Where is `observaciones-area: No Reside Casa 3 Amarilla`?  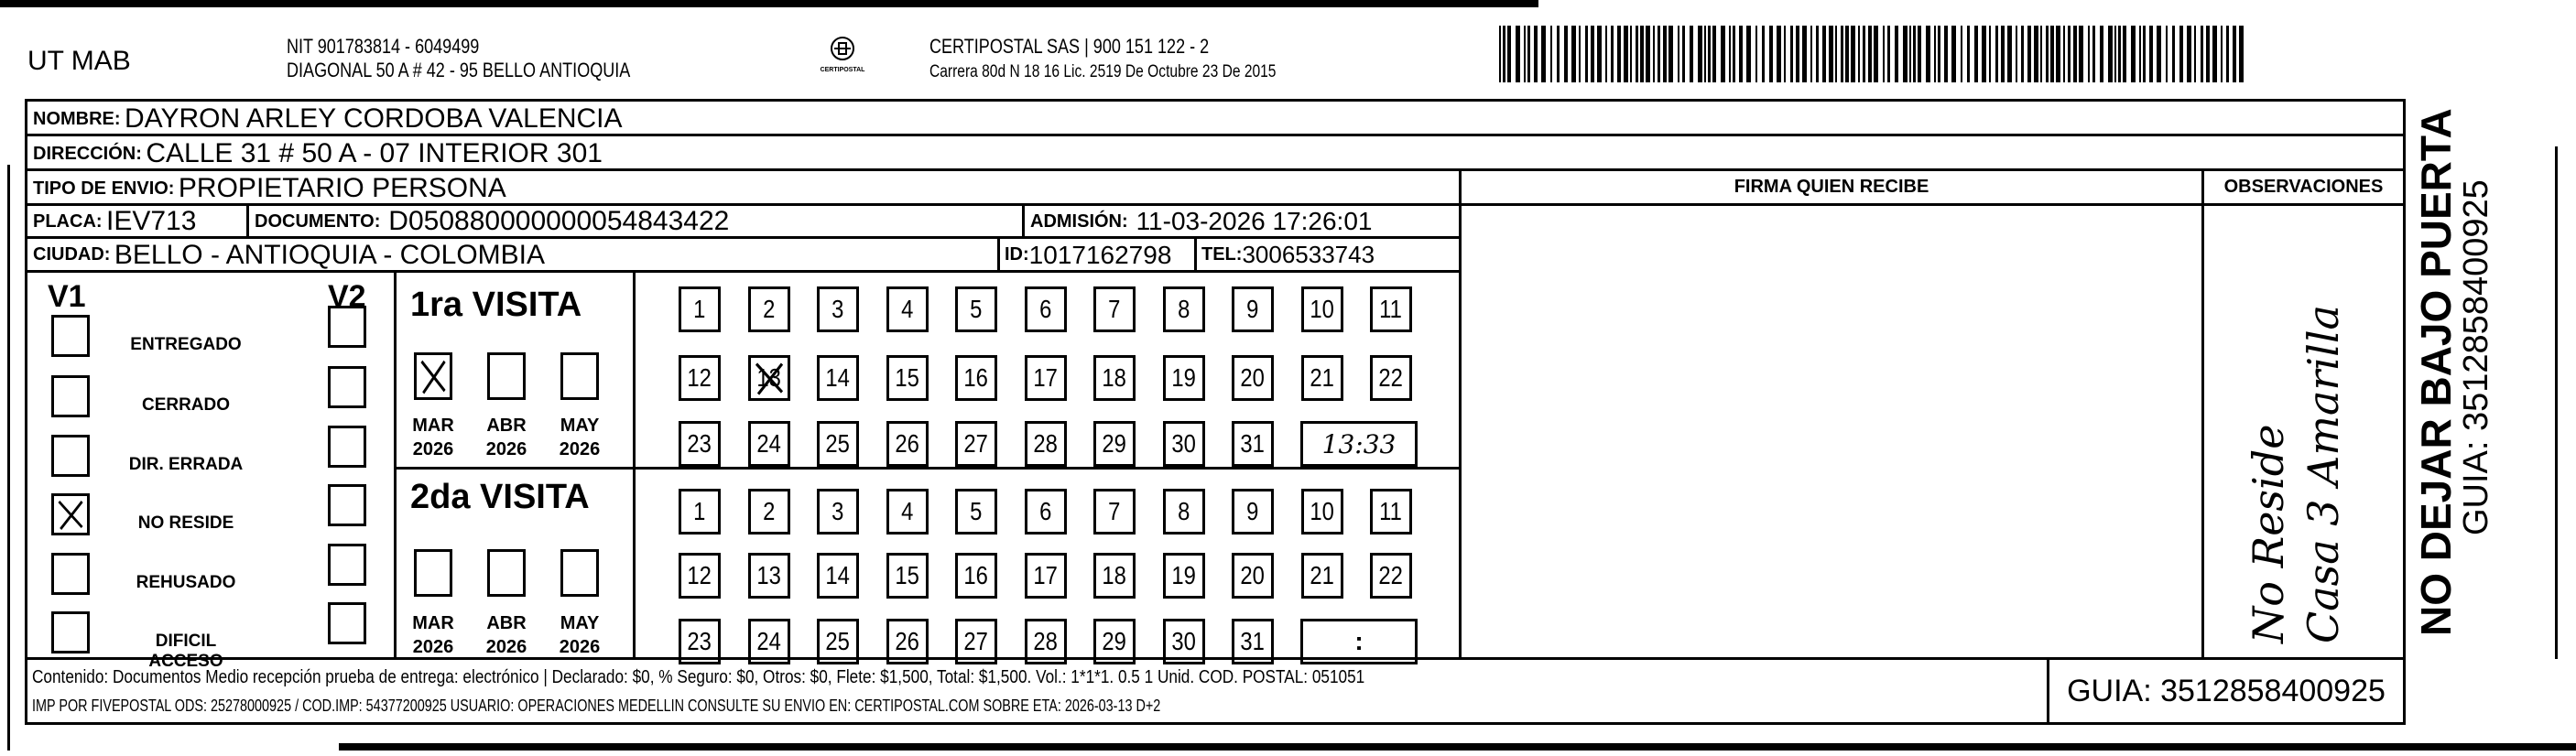
observaciones-area: No Reside Casa 3 Amarilla is located at coordinates (2303, 431).